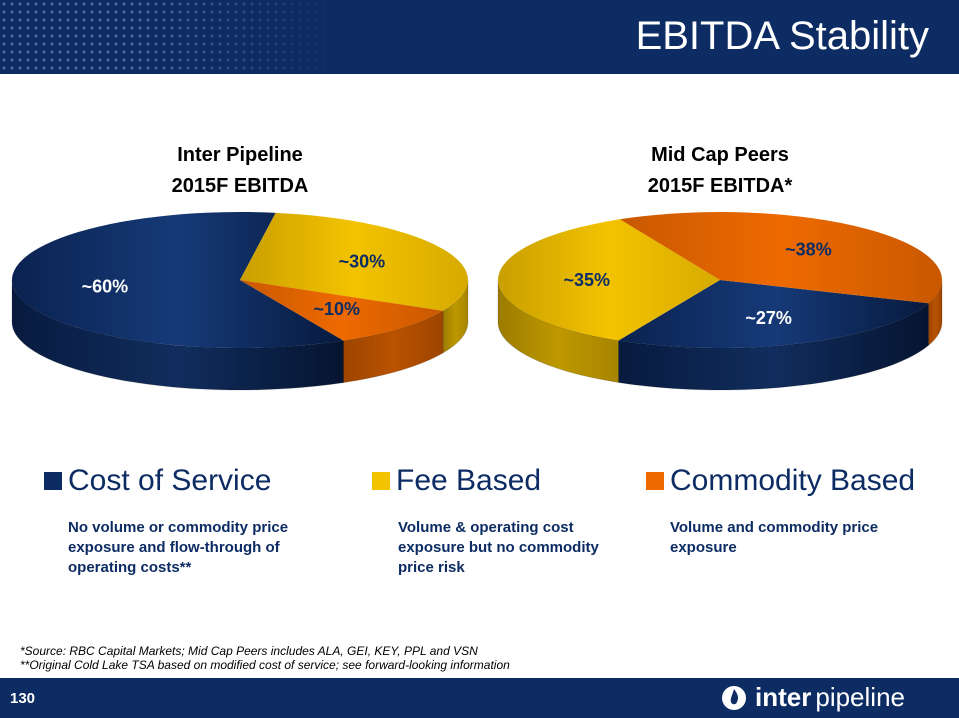 The height and width of the screenshot is (718, 959). I want to click on legend-description-commodity-based: Volume and commodity price exposure, so click(774, 537).